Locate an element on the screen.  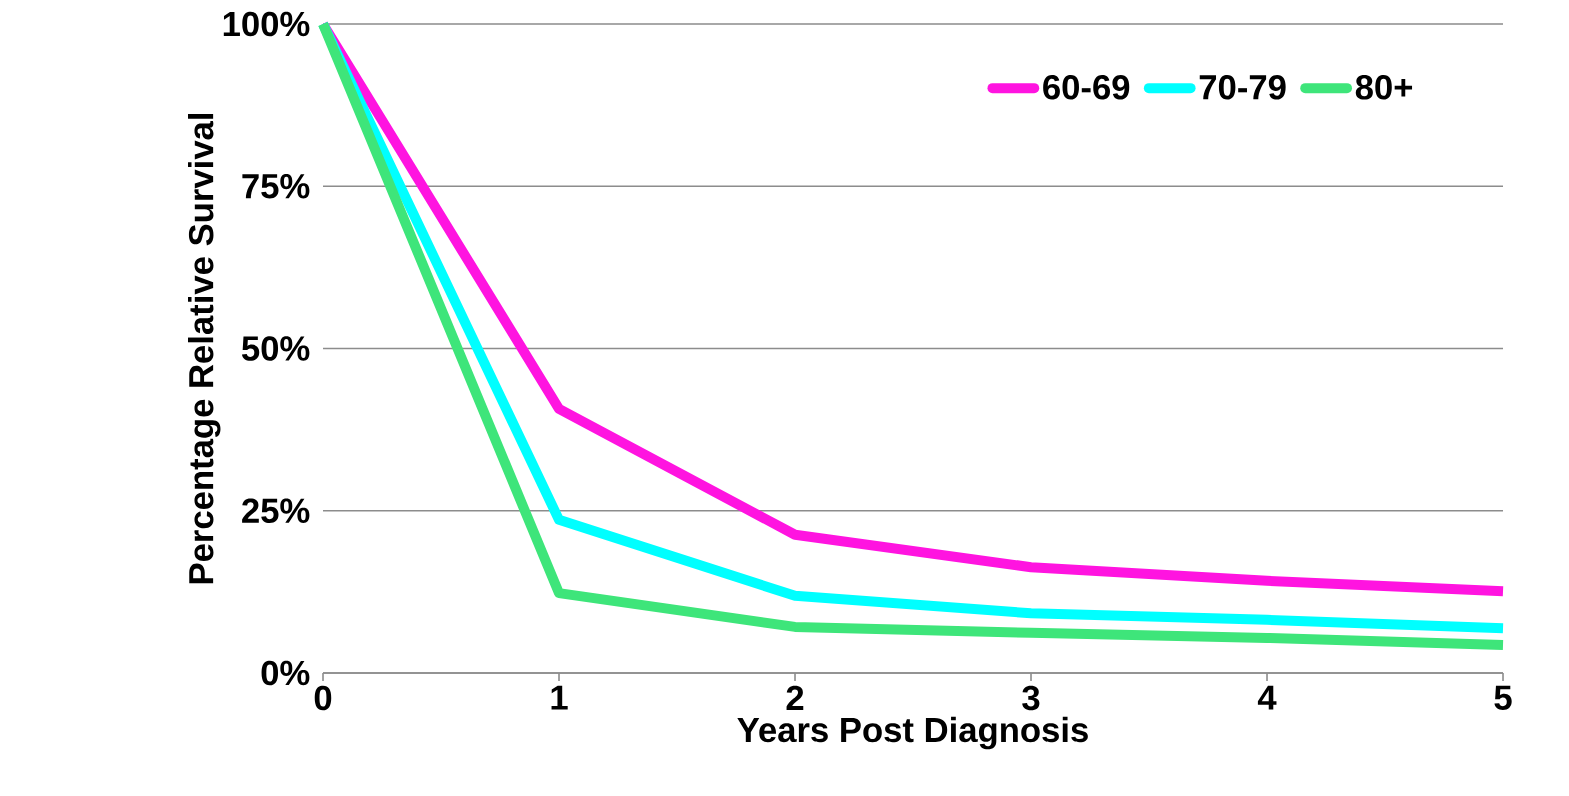
legend-label: 60-69 is located at coordinates (1086, 87).